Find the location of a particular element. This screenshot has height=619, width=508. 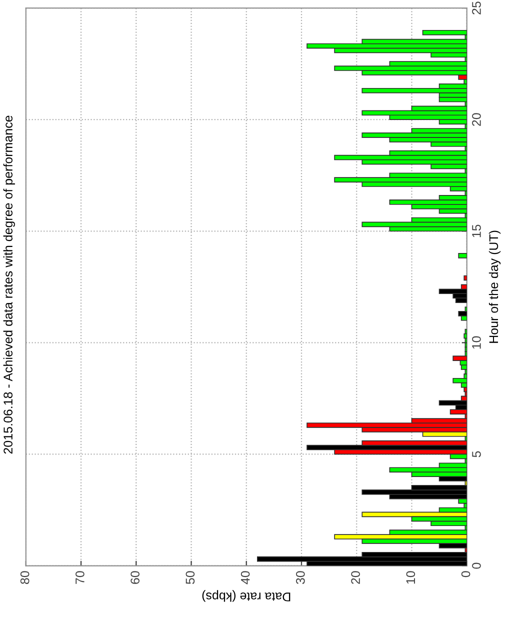

y-tick-label: 0 is located at coordinates (476, 565).